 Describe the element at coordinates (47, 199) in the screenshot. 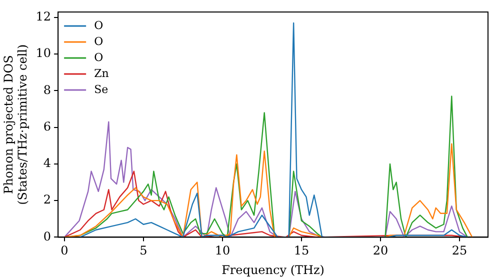

I see `y-tick-label: 2` at that location.